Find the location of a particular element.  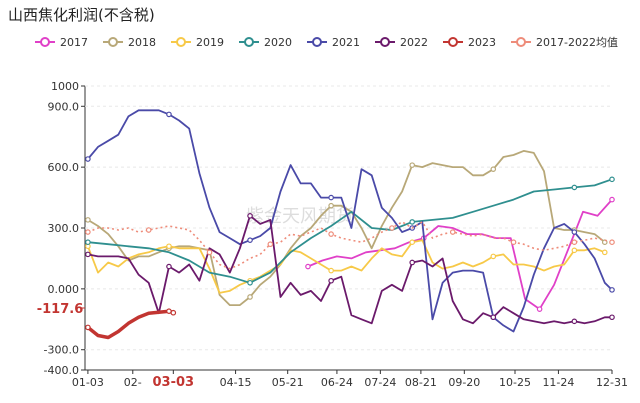

x-tick-label: 12-31 is located at coordinates (612, 382).